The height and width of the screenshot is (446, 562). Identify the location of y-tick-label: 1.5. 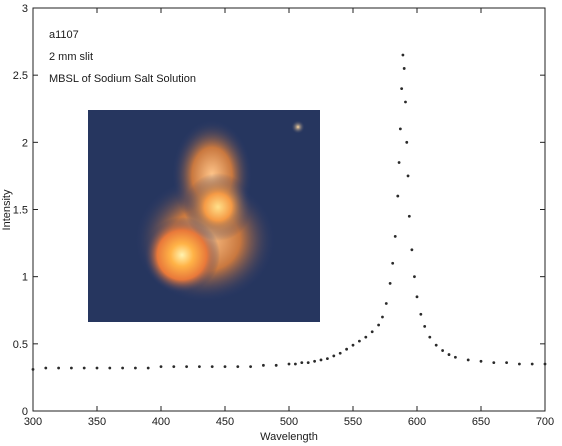
(20, 211).